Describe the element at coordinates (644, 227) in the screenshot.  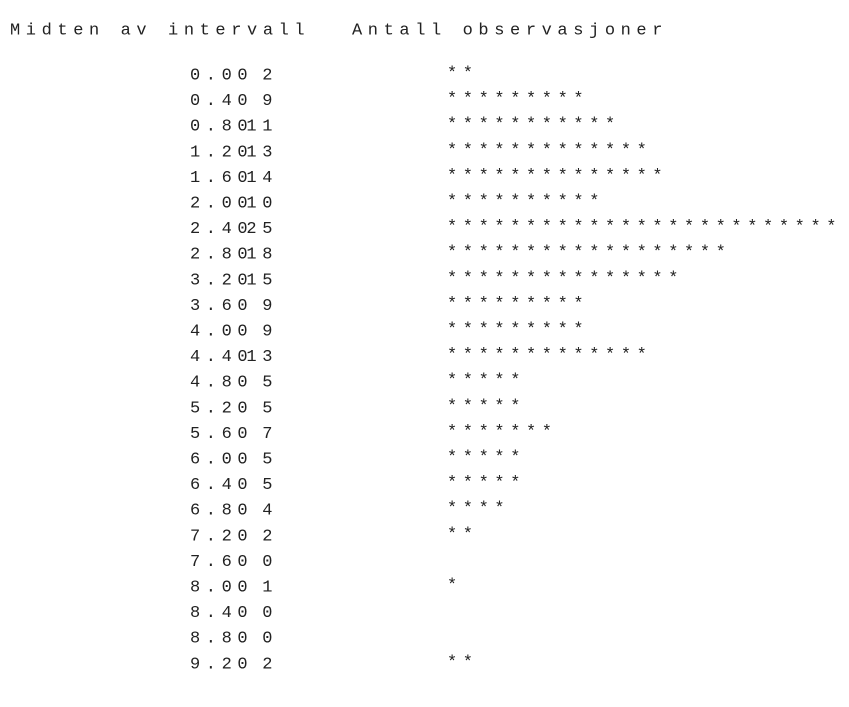
I see `star-bar: *************************` at that location.